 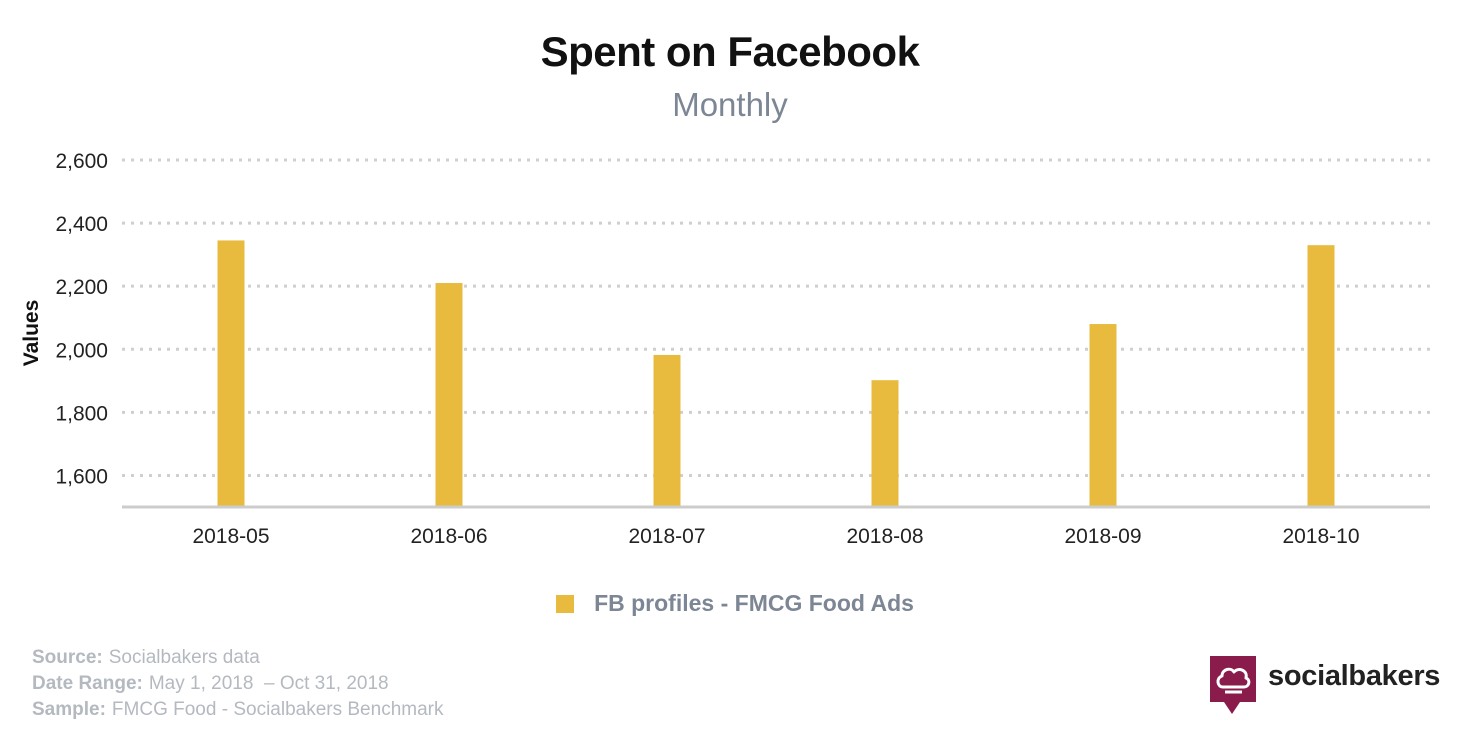 What do you see at coordinates (69, 709) in the screenshot?
I see `sample-label: Sample:` at bounding box center [69, 709].